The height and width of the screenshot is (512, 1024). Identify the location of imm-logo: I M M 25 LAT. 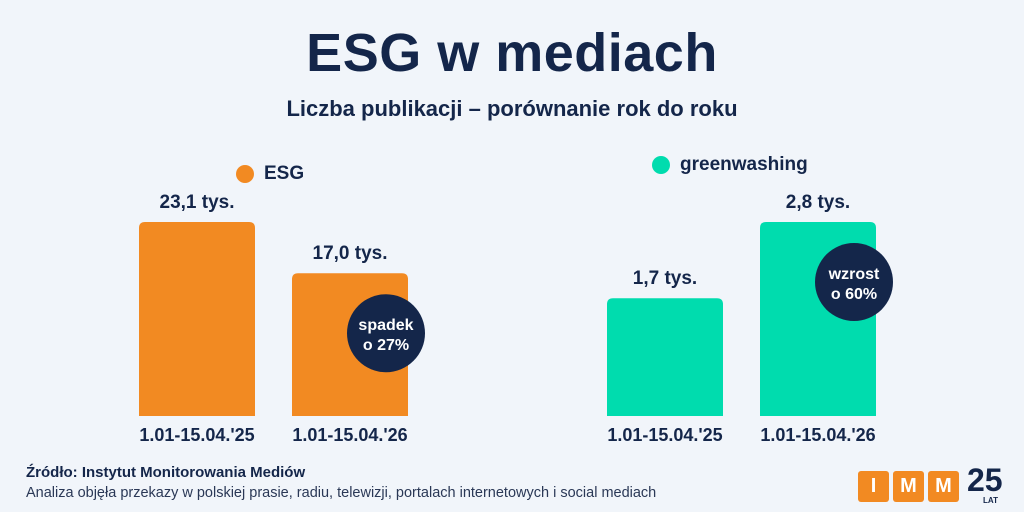
(930, 484).